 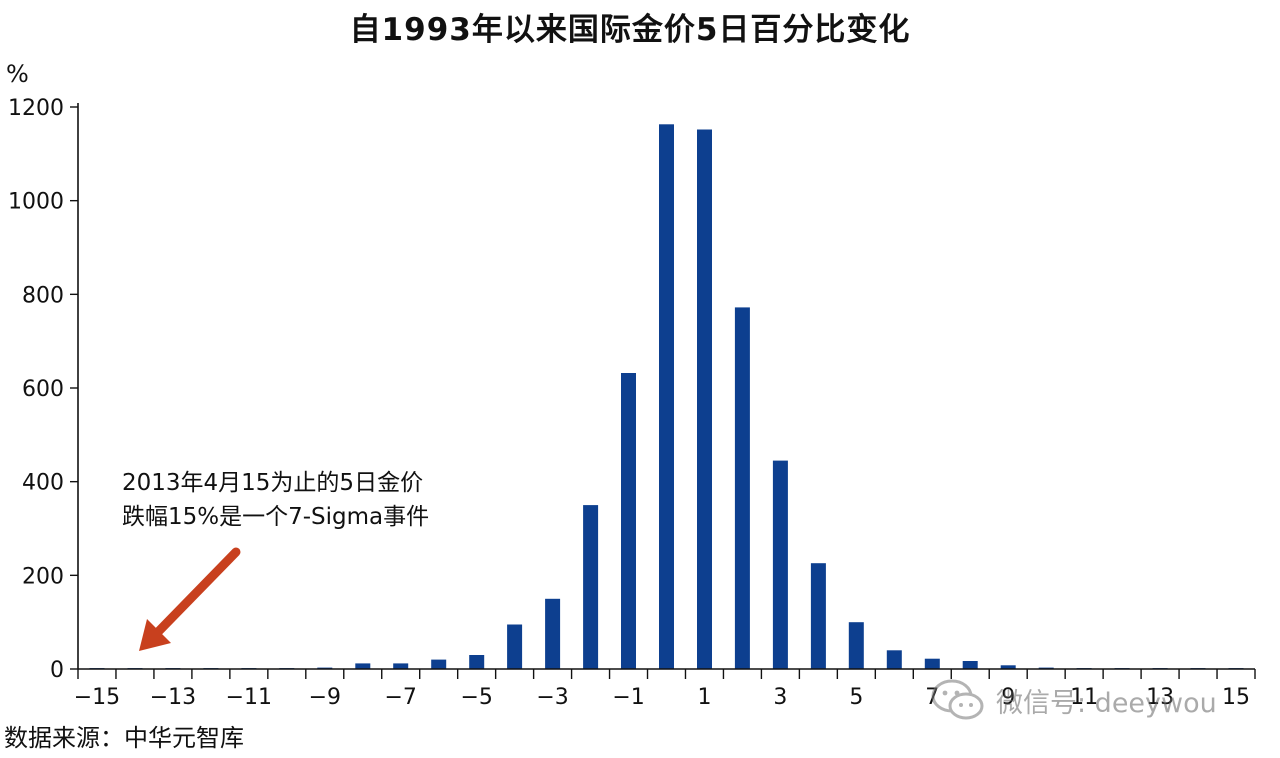 What do you see at coordinates (1236, 697) in the screenshot?
I see `x-tick-label: 15` at bounding box center [1236, 697].